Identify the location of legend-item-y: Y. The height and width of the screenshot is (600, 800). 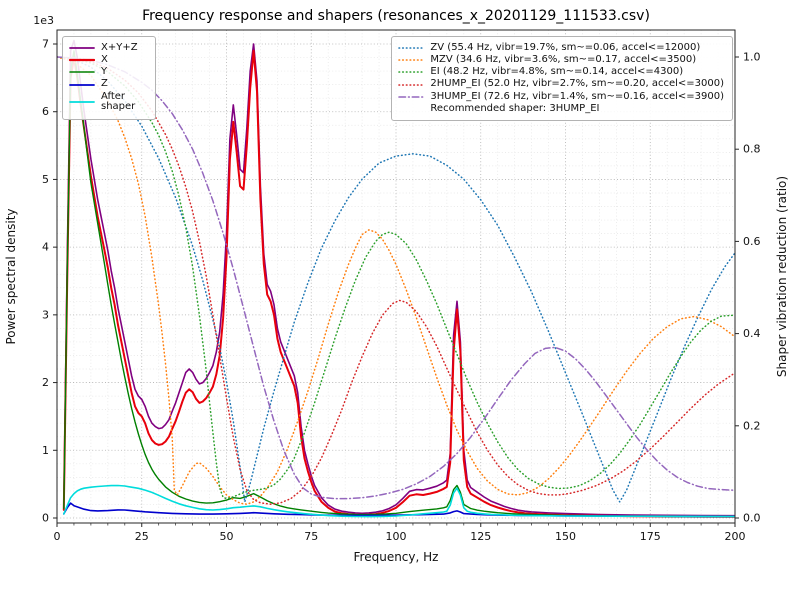
(108, 72).